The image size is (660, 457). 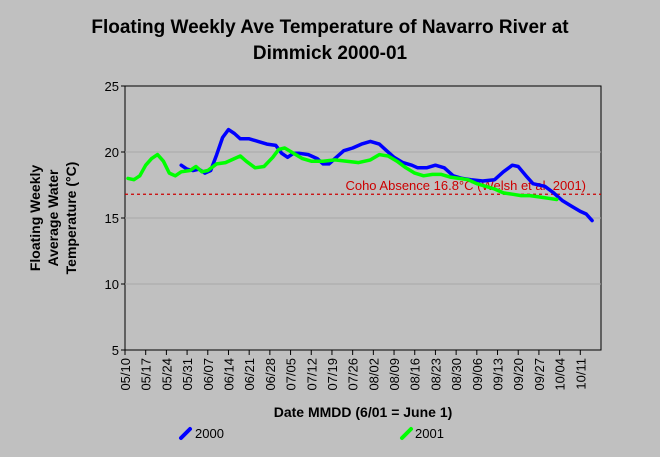 I want to click on y-tick-label: 20, so click(x=112, y=152).